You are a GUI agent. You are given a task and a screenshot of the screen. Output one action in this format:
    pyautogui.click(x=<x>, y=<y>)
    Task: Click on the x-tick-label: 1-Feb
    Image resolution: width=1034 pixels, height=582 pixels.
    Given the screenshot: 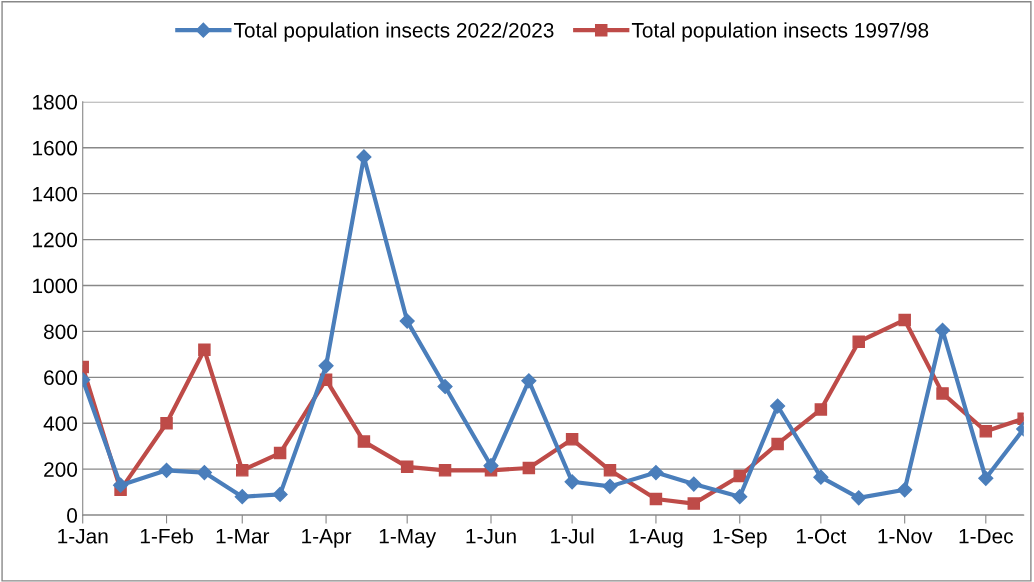 What is the action you would take?
    pyautogui.click(x=166, y=536)
    